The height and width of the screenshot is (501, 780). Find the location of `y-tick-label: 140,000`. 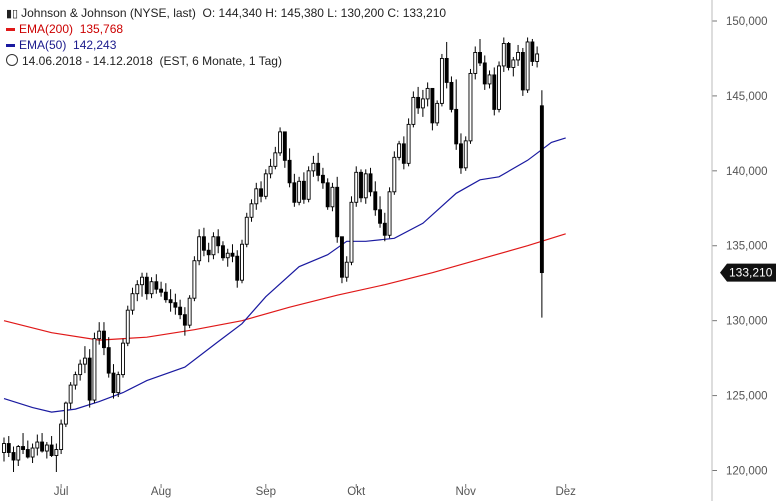

y-tick-label: 140,000 is located at coordinates (747, 172).